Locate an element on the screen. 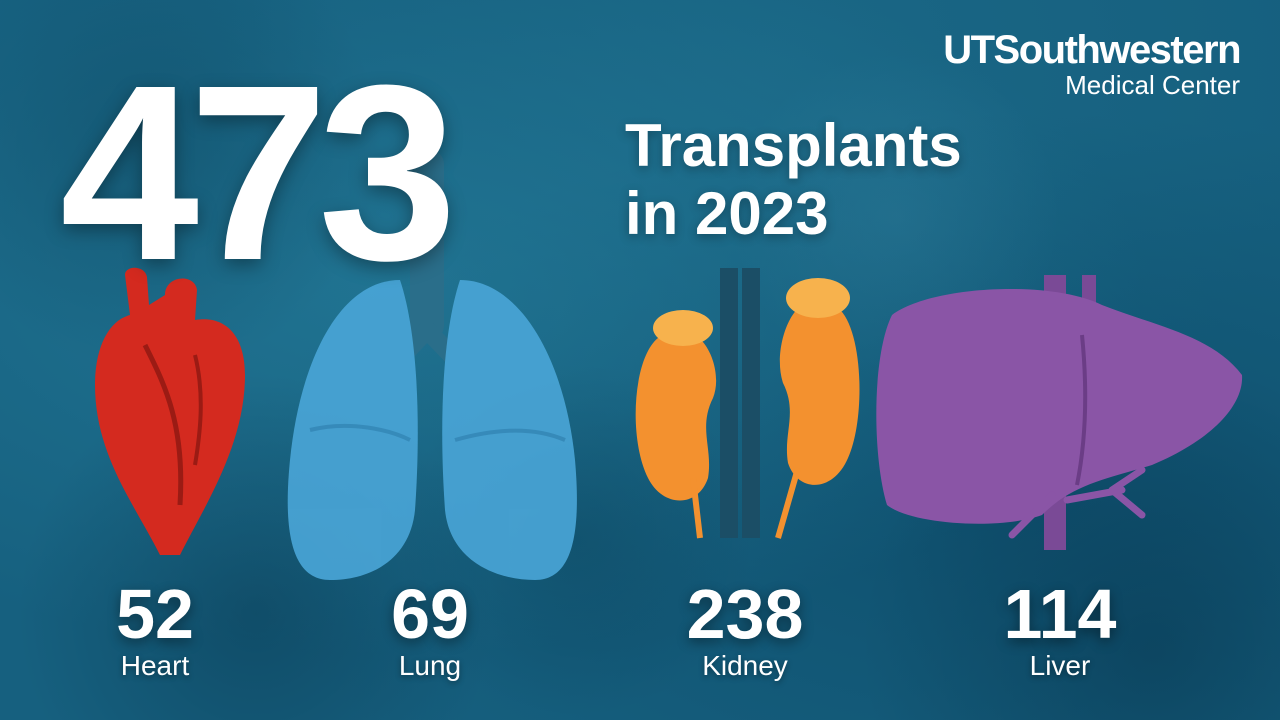 Image resolution: width=1280 pixels, height=720 pixels. headline-line-2: in 2023 is located at coordinates (727, 213).